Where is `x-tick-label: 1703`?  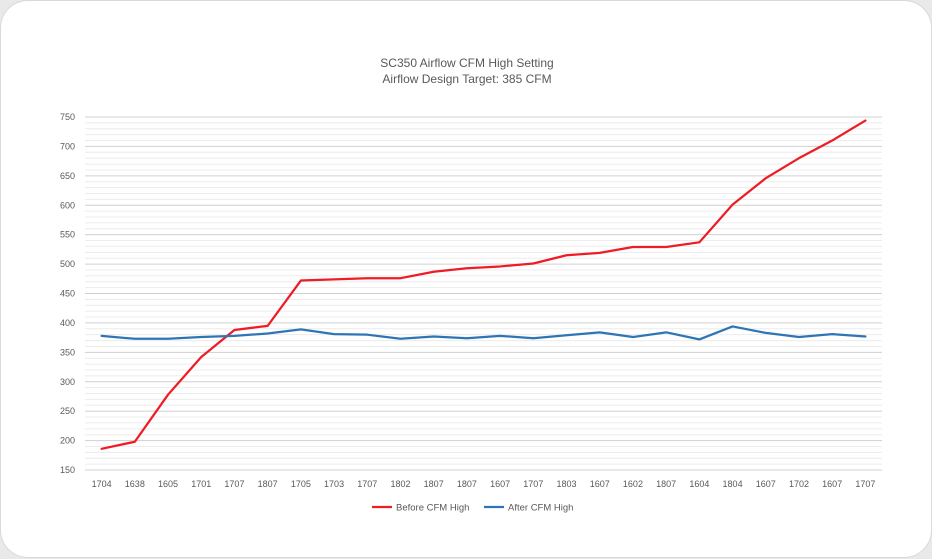 x-tick-label: 1703 is located at coordinates (334, 484).